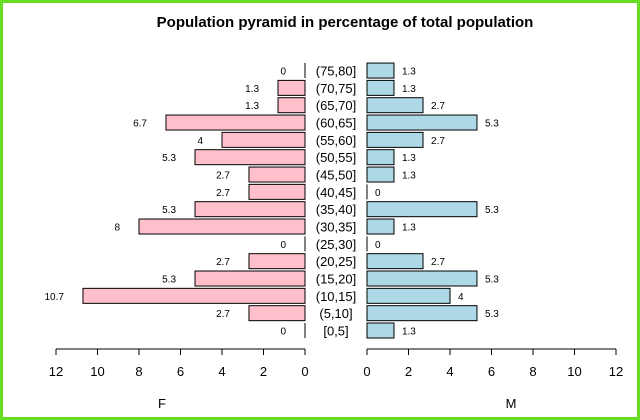 The image size is (640, 420). What do you see at coordinates (138, 371) in the screenshot?
I see `female-tick-label: 8` at bounding box center [138, 371].